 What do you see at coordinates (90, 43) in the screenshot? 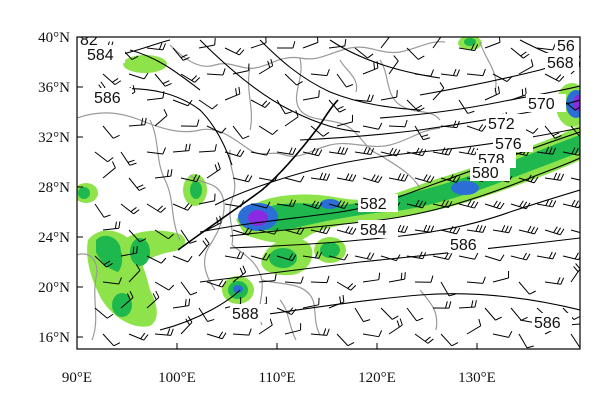
I see `contour-label-82: 82` at bounding box center [90, 43].